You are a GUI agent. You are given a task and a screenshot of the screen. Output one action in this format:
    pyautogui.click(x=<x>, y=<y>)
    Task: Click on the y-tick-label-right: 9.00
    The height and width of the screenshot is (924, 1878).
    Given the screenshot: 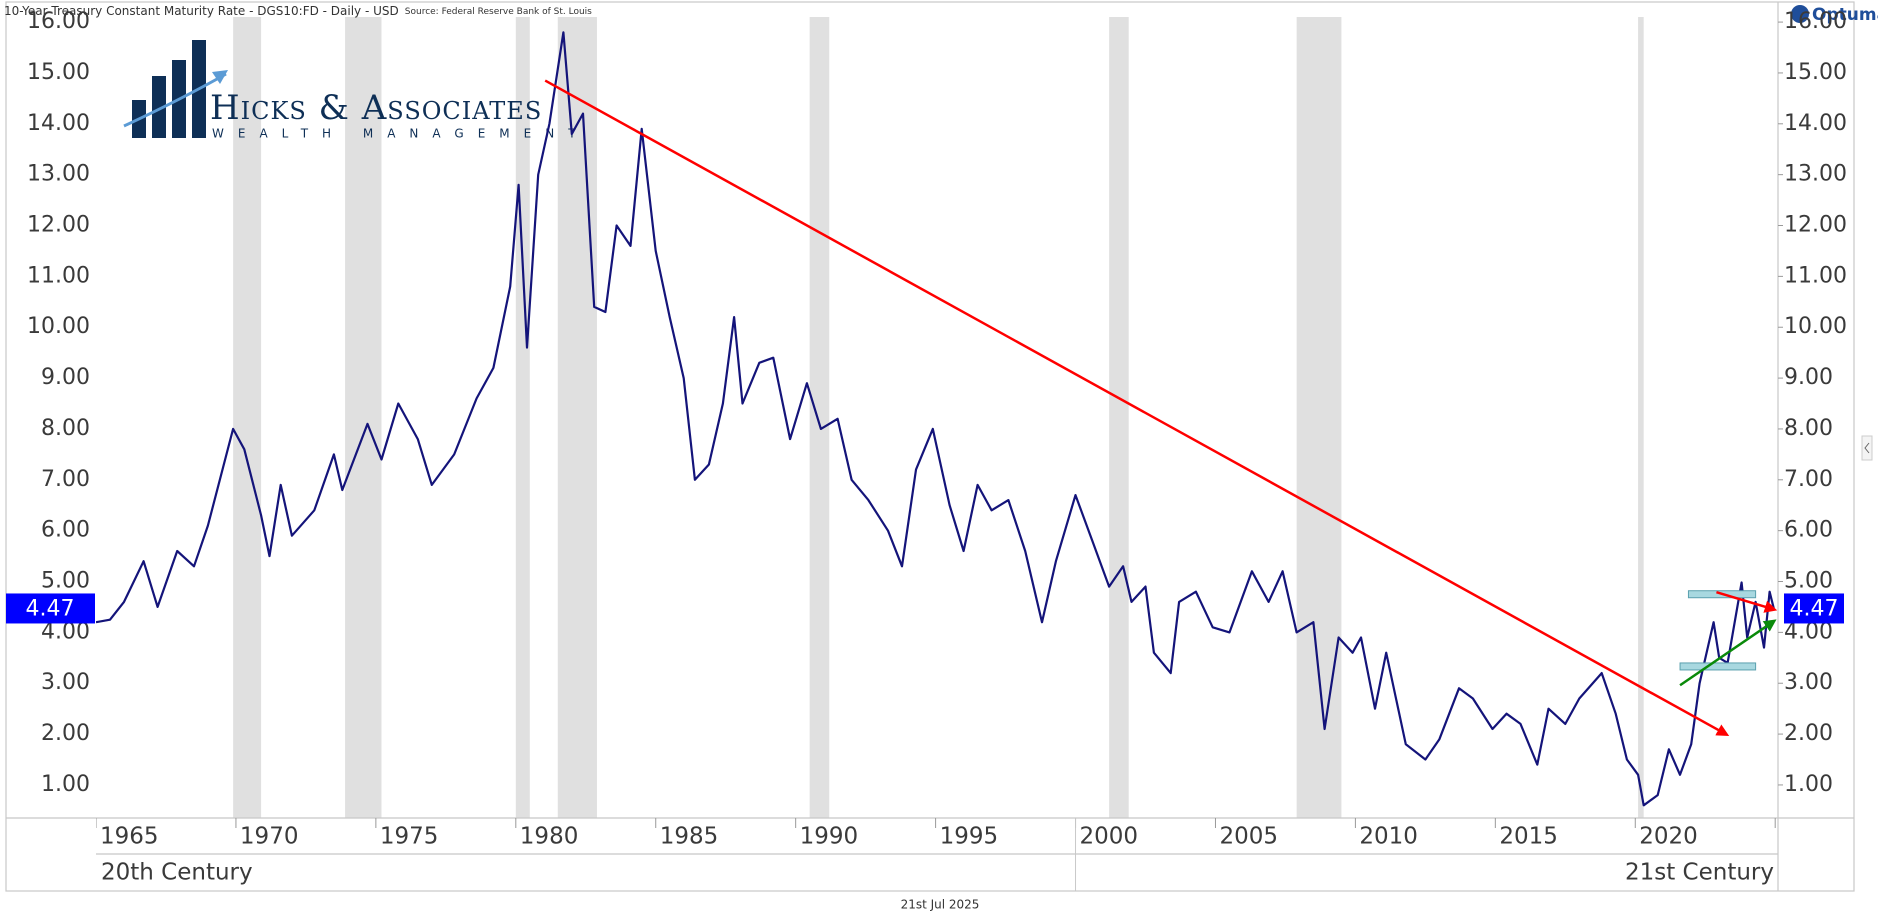 What is the action you would take?
    pyautogui.click(x=1808, y=377)
    